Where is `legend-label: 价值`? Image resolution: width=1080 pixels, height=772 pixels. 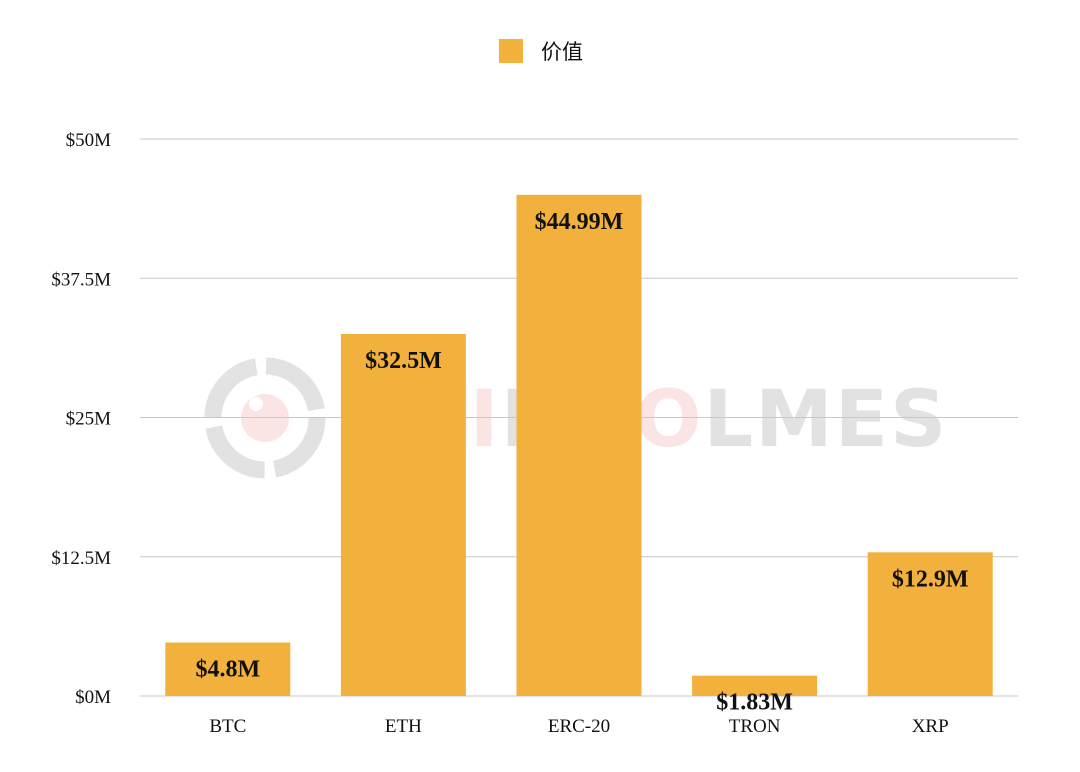
legend-label: 价值 is located at coordinates (562, 52).